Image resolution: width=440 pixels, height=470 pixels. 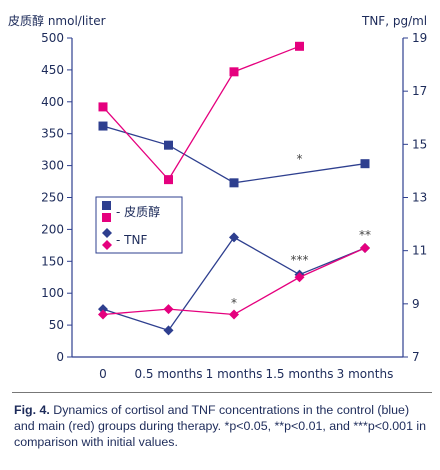 I want to click on right-axis-title: TNF, pg/ml, so click(x=394, y=21).